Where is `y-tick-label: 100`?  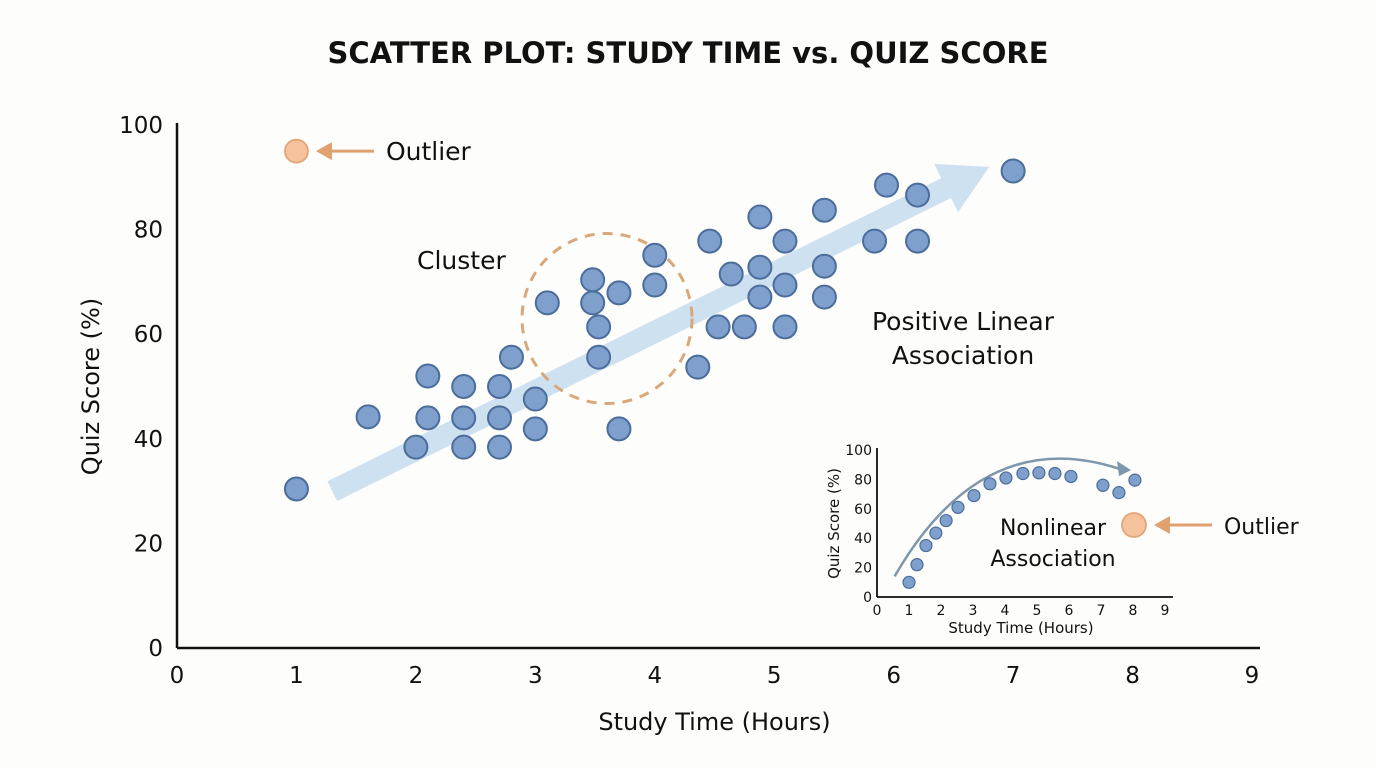 y-tick-label: 100 is located at coordinates (858, 451).